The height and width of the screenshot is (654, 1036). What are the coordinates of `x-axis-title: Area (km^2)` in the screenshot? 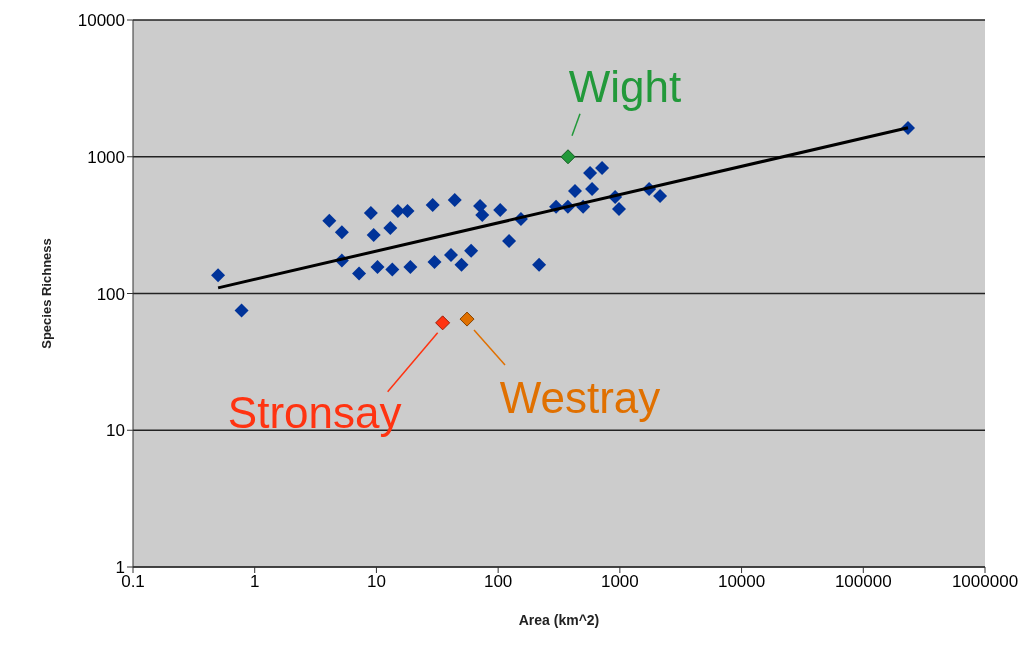 It's located at (559, 620).